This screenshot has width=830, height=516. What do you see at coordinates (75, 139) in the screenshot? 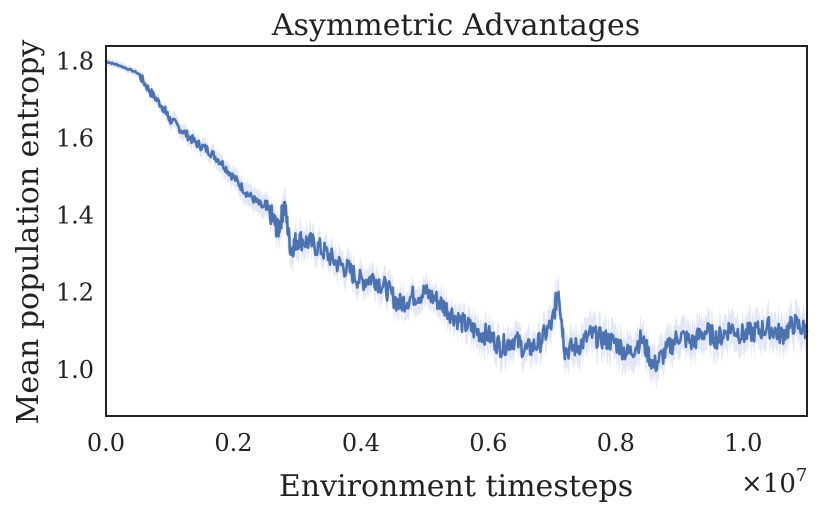
I see `y-tick-label: 1.6` at bounding box center [75, 139].